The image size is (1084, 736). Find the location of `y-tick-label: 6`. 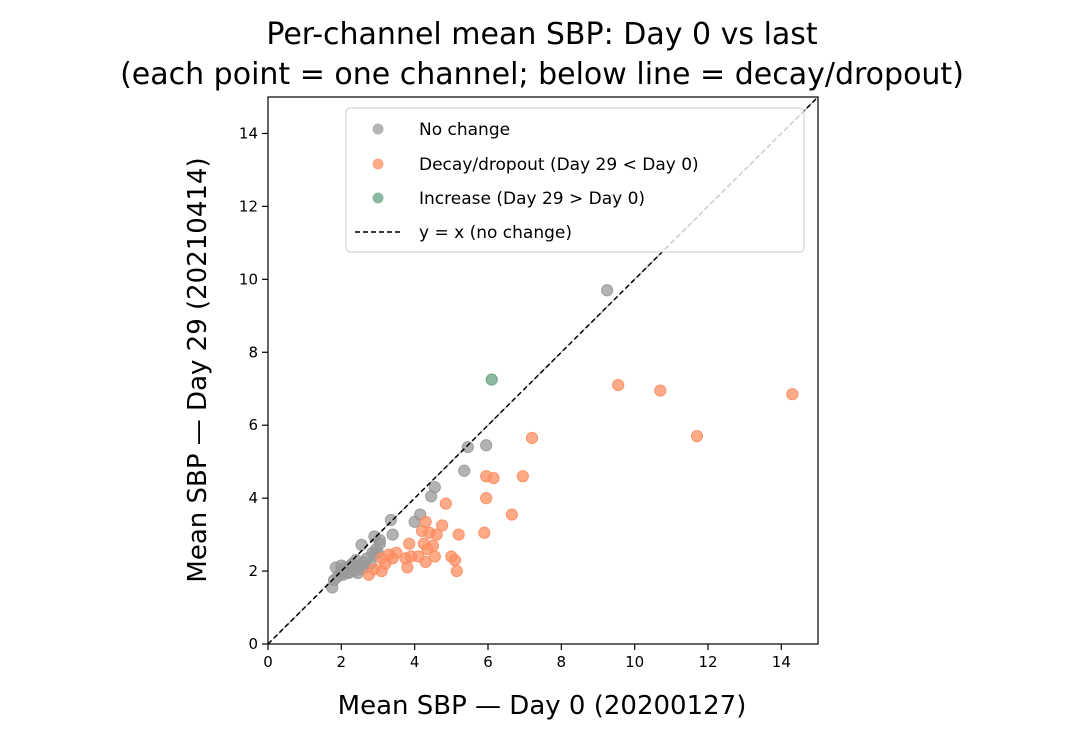

y-tick-label: 6 is located at coordinates (253, 425).